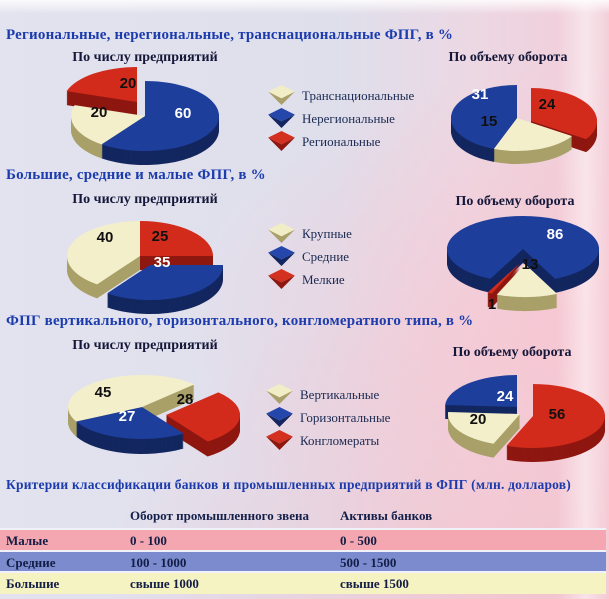 The image size is (609, 599). I want to click on legend-item: Региональные, so click(341, 141).